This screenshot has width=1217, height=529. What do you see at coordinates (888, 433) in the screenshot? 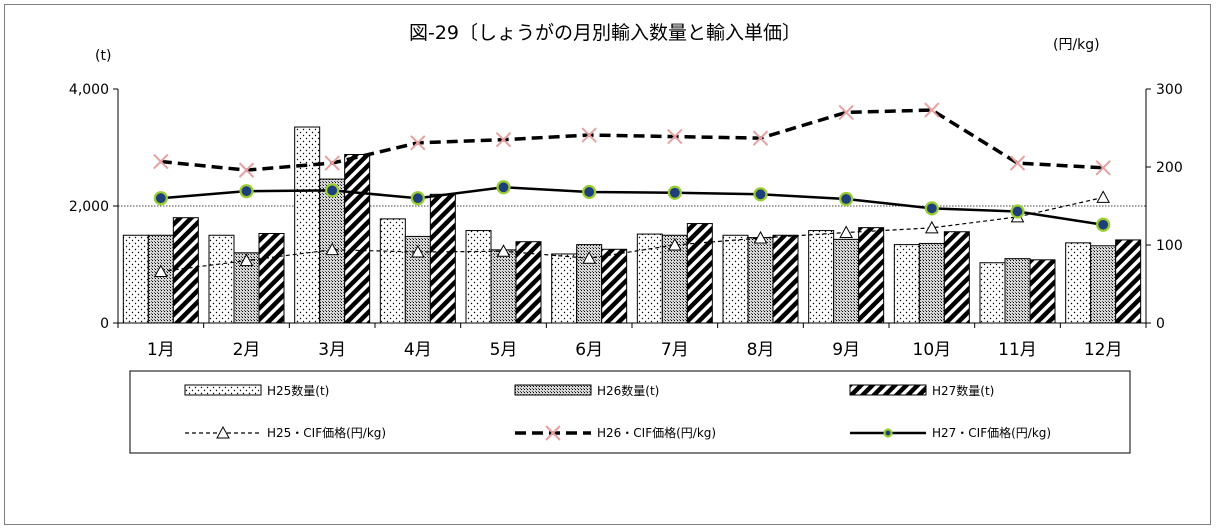
I see `legend-marker-h27` at bounding box center [888, 433].